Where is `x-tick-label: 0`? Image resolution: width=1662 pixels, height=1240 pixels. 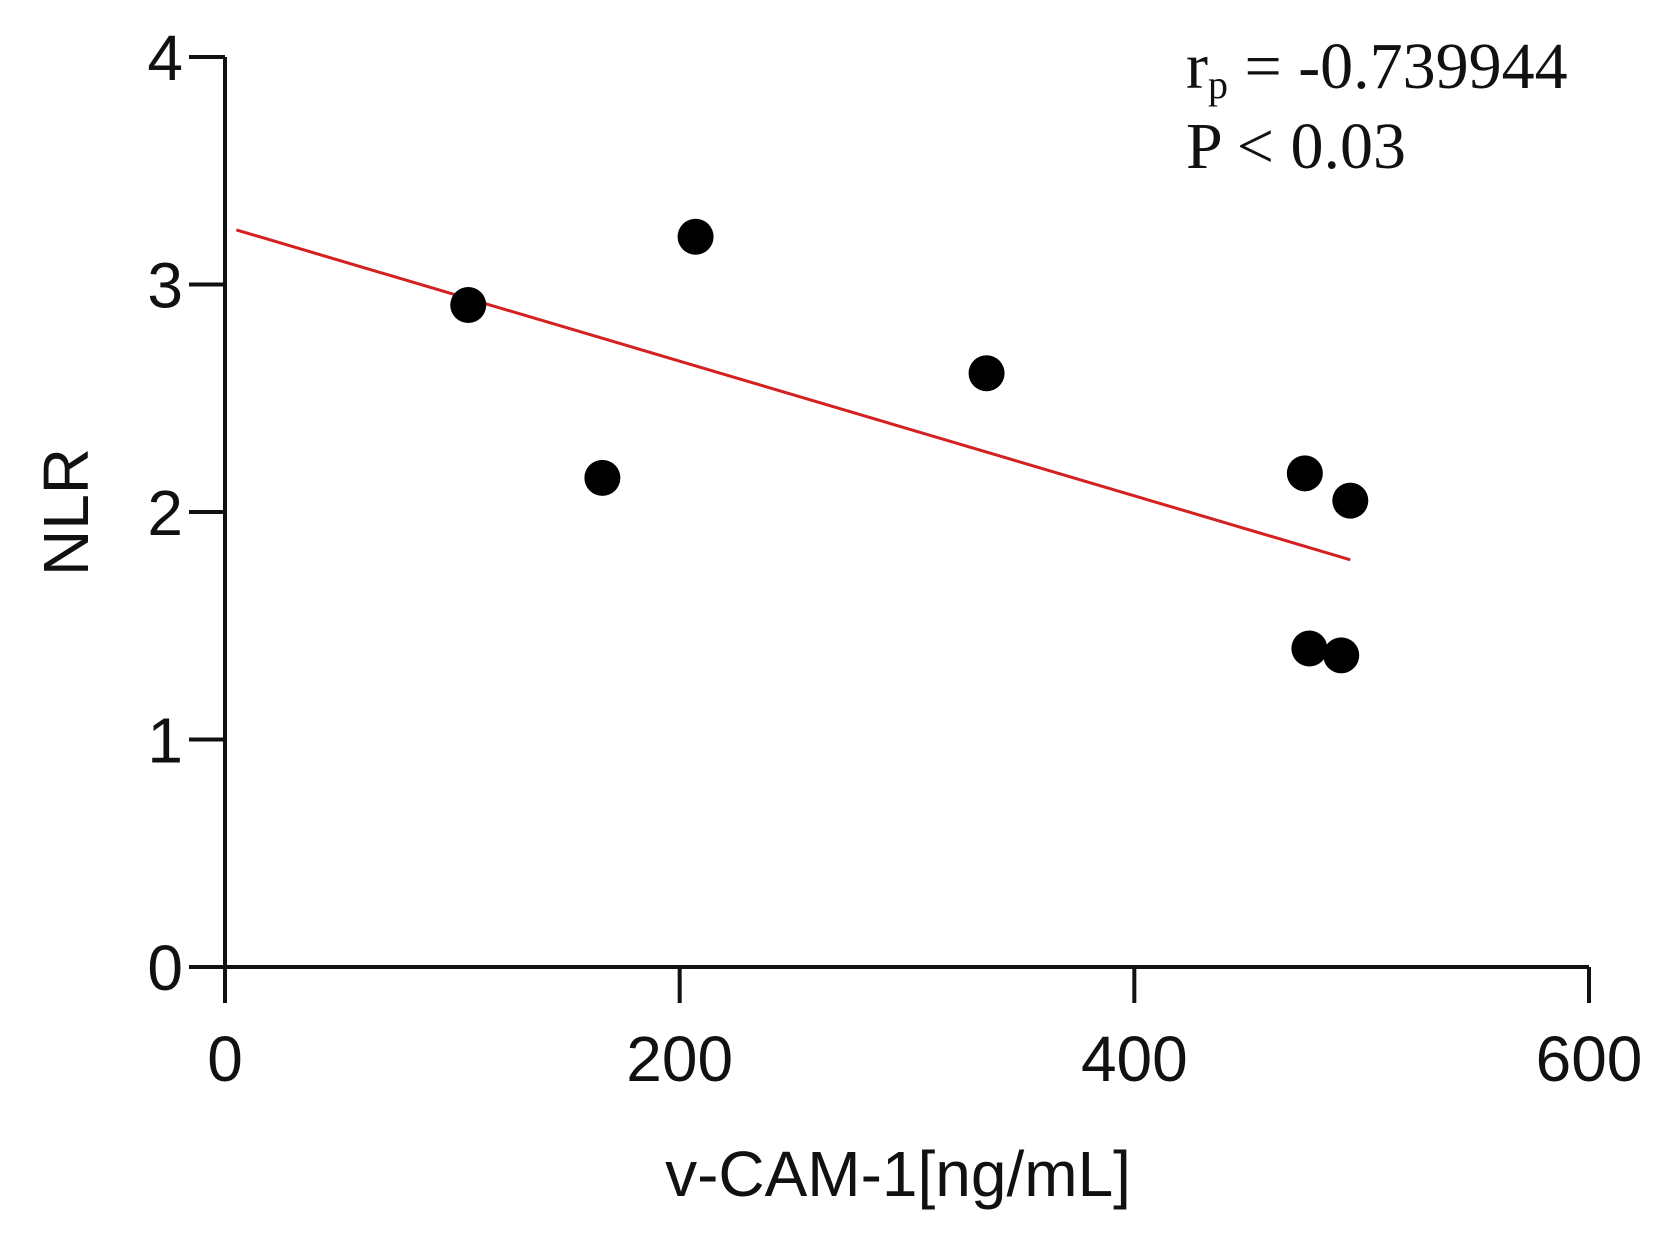
x-tick-label: 0 is located at coordinates (225, 1059).